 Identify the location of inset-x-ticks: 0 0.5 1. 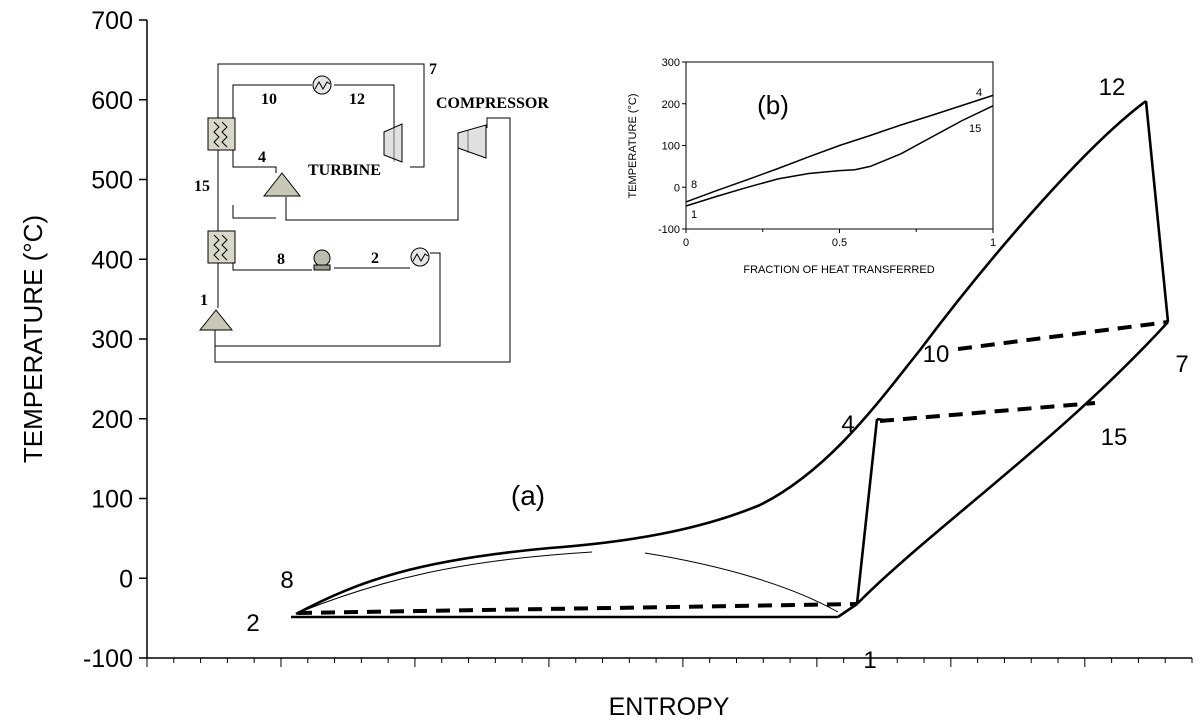
(839, 239).